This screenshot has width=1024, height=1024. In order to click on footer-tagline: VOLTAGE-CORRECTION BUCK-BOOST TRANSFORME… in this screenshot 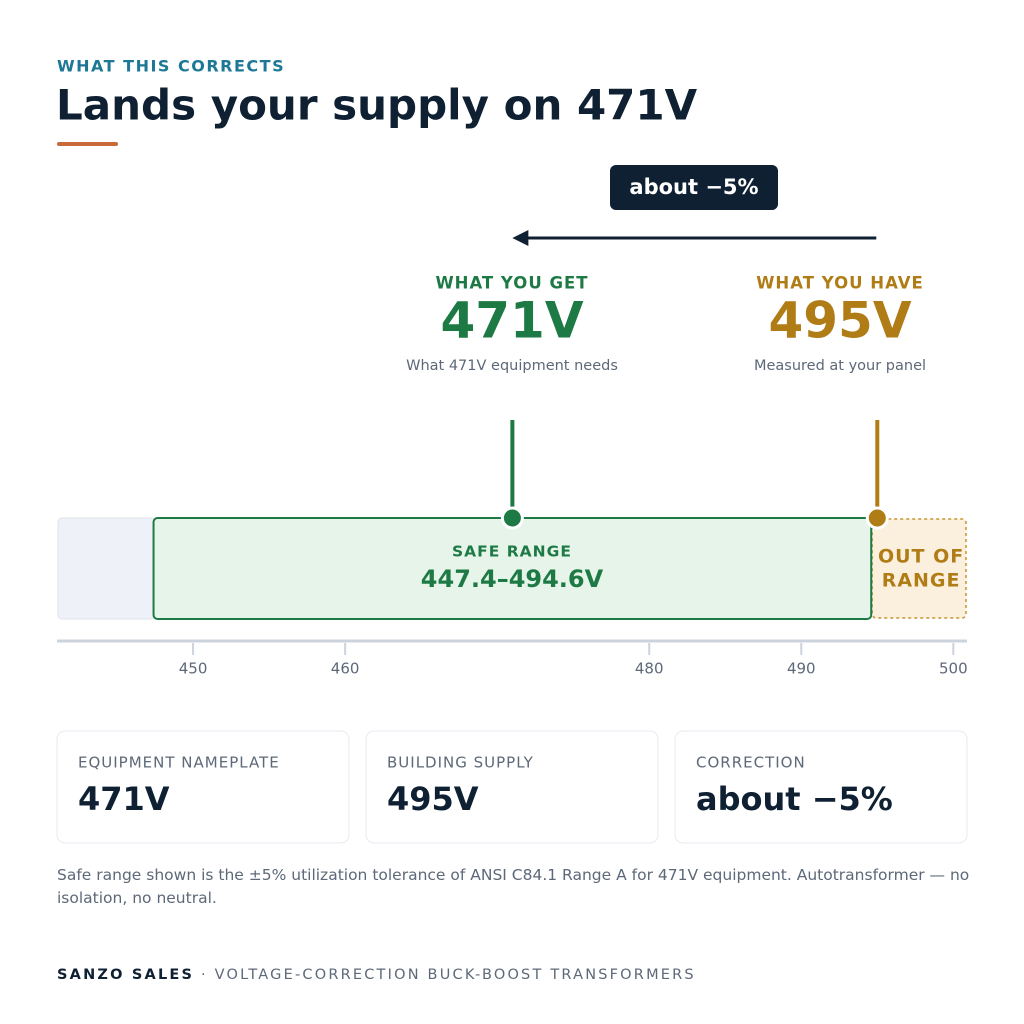, I will do `click(455, 975)`.